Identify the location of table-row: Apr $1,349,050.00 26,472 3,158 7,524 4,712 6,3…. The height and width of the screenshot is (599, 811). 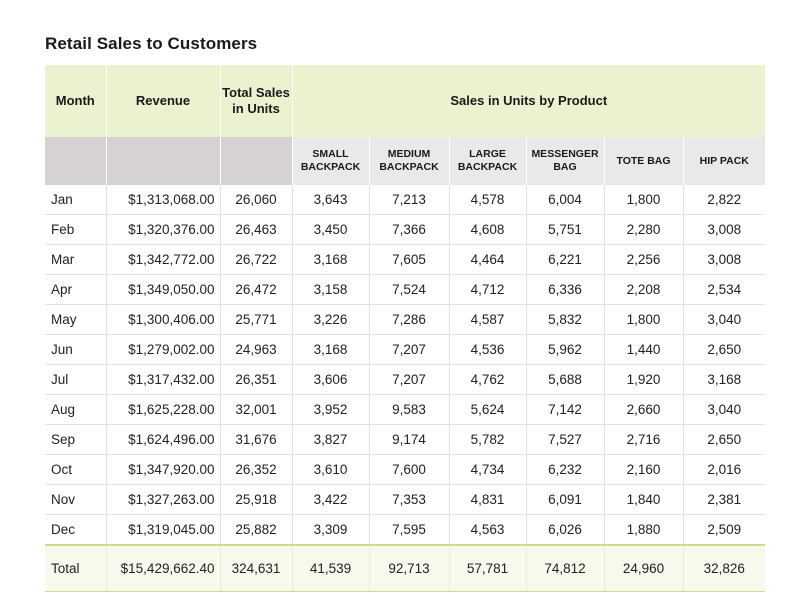
(405, 289).